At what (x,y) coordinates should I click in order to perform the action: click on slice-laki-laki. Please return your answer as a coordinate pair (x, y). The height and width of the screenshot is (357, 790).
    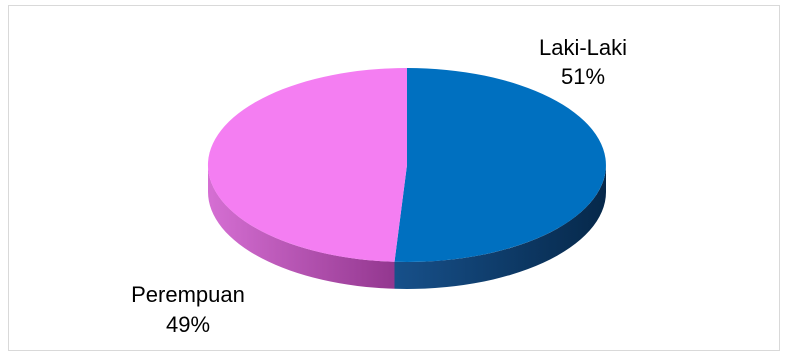
    Looking at the image, I should click on (500, 165).